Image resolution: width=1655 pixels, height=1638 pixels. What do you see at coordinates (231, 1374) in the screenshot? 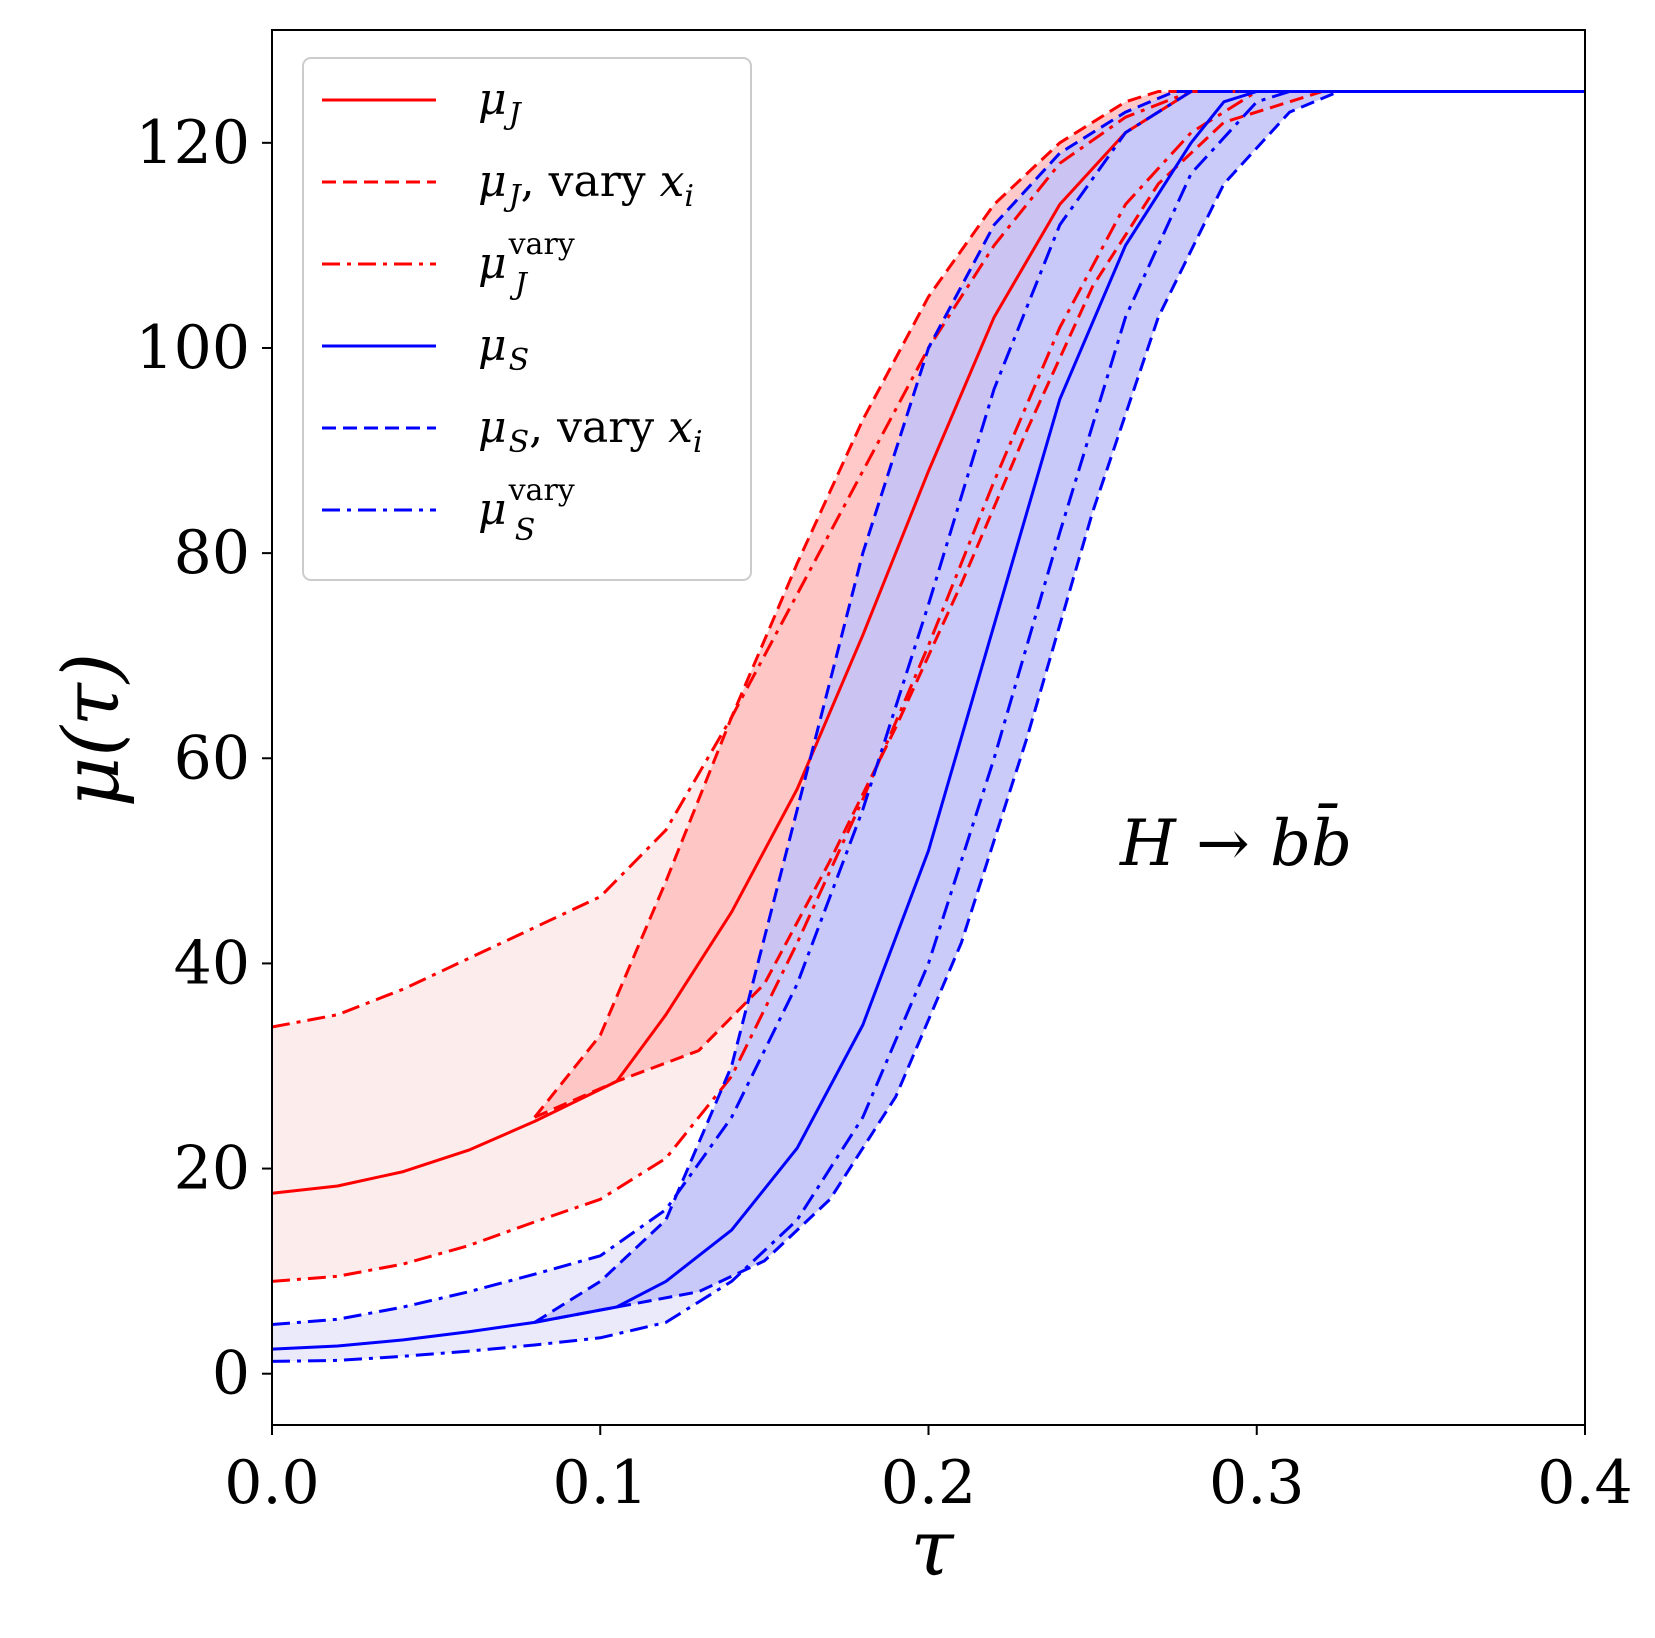
I see `y-tick-label: 0` at bounding box center [231, 1374].